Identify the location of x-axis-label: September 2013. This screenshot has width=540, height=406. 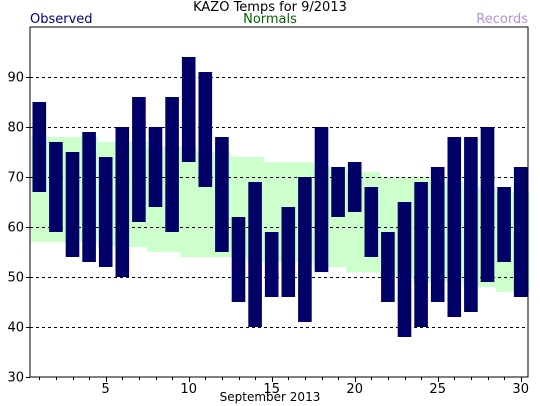
(270, 397).